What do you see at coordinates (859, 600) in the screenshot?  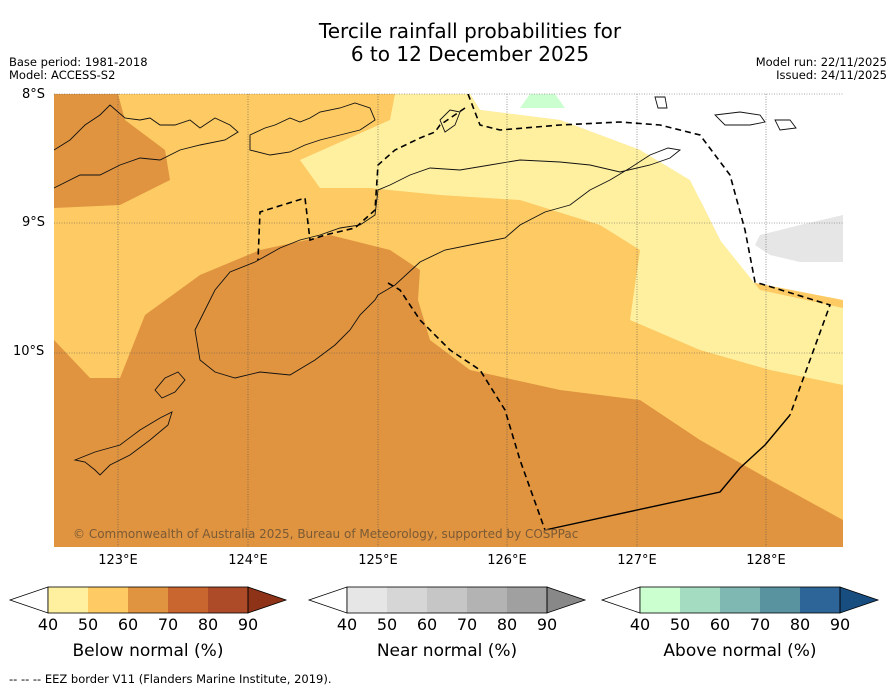 I see `colorbar-above-over` at bounding box center [859, 600].